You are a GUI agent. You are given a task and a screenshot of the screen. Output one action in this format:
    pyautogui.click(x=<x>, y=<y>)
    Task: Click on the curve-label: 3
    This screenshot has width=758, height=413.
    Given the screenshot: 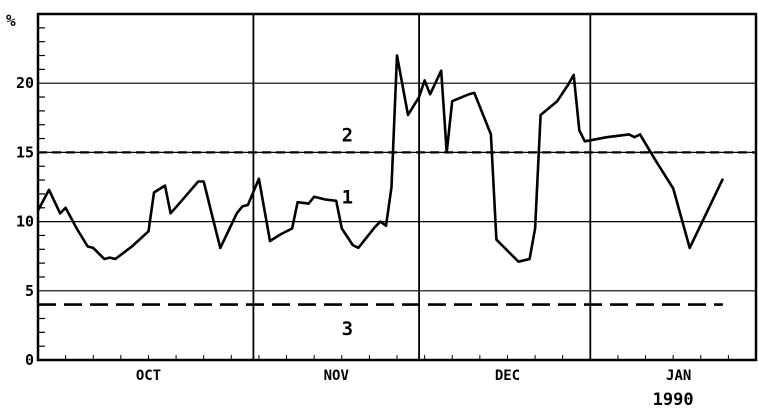 What is the action you would take?
    pyautogui.click(x=347, y=329)
    